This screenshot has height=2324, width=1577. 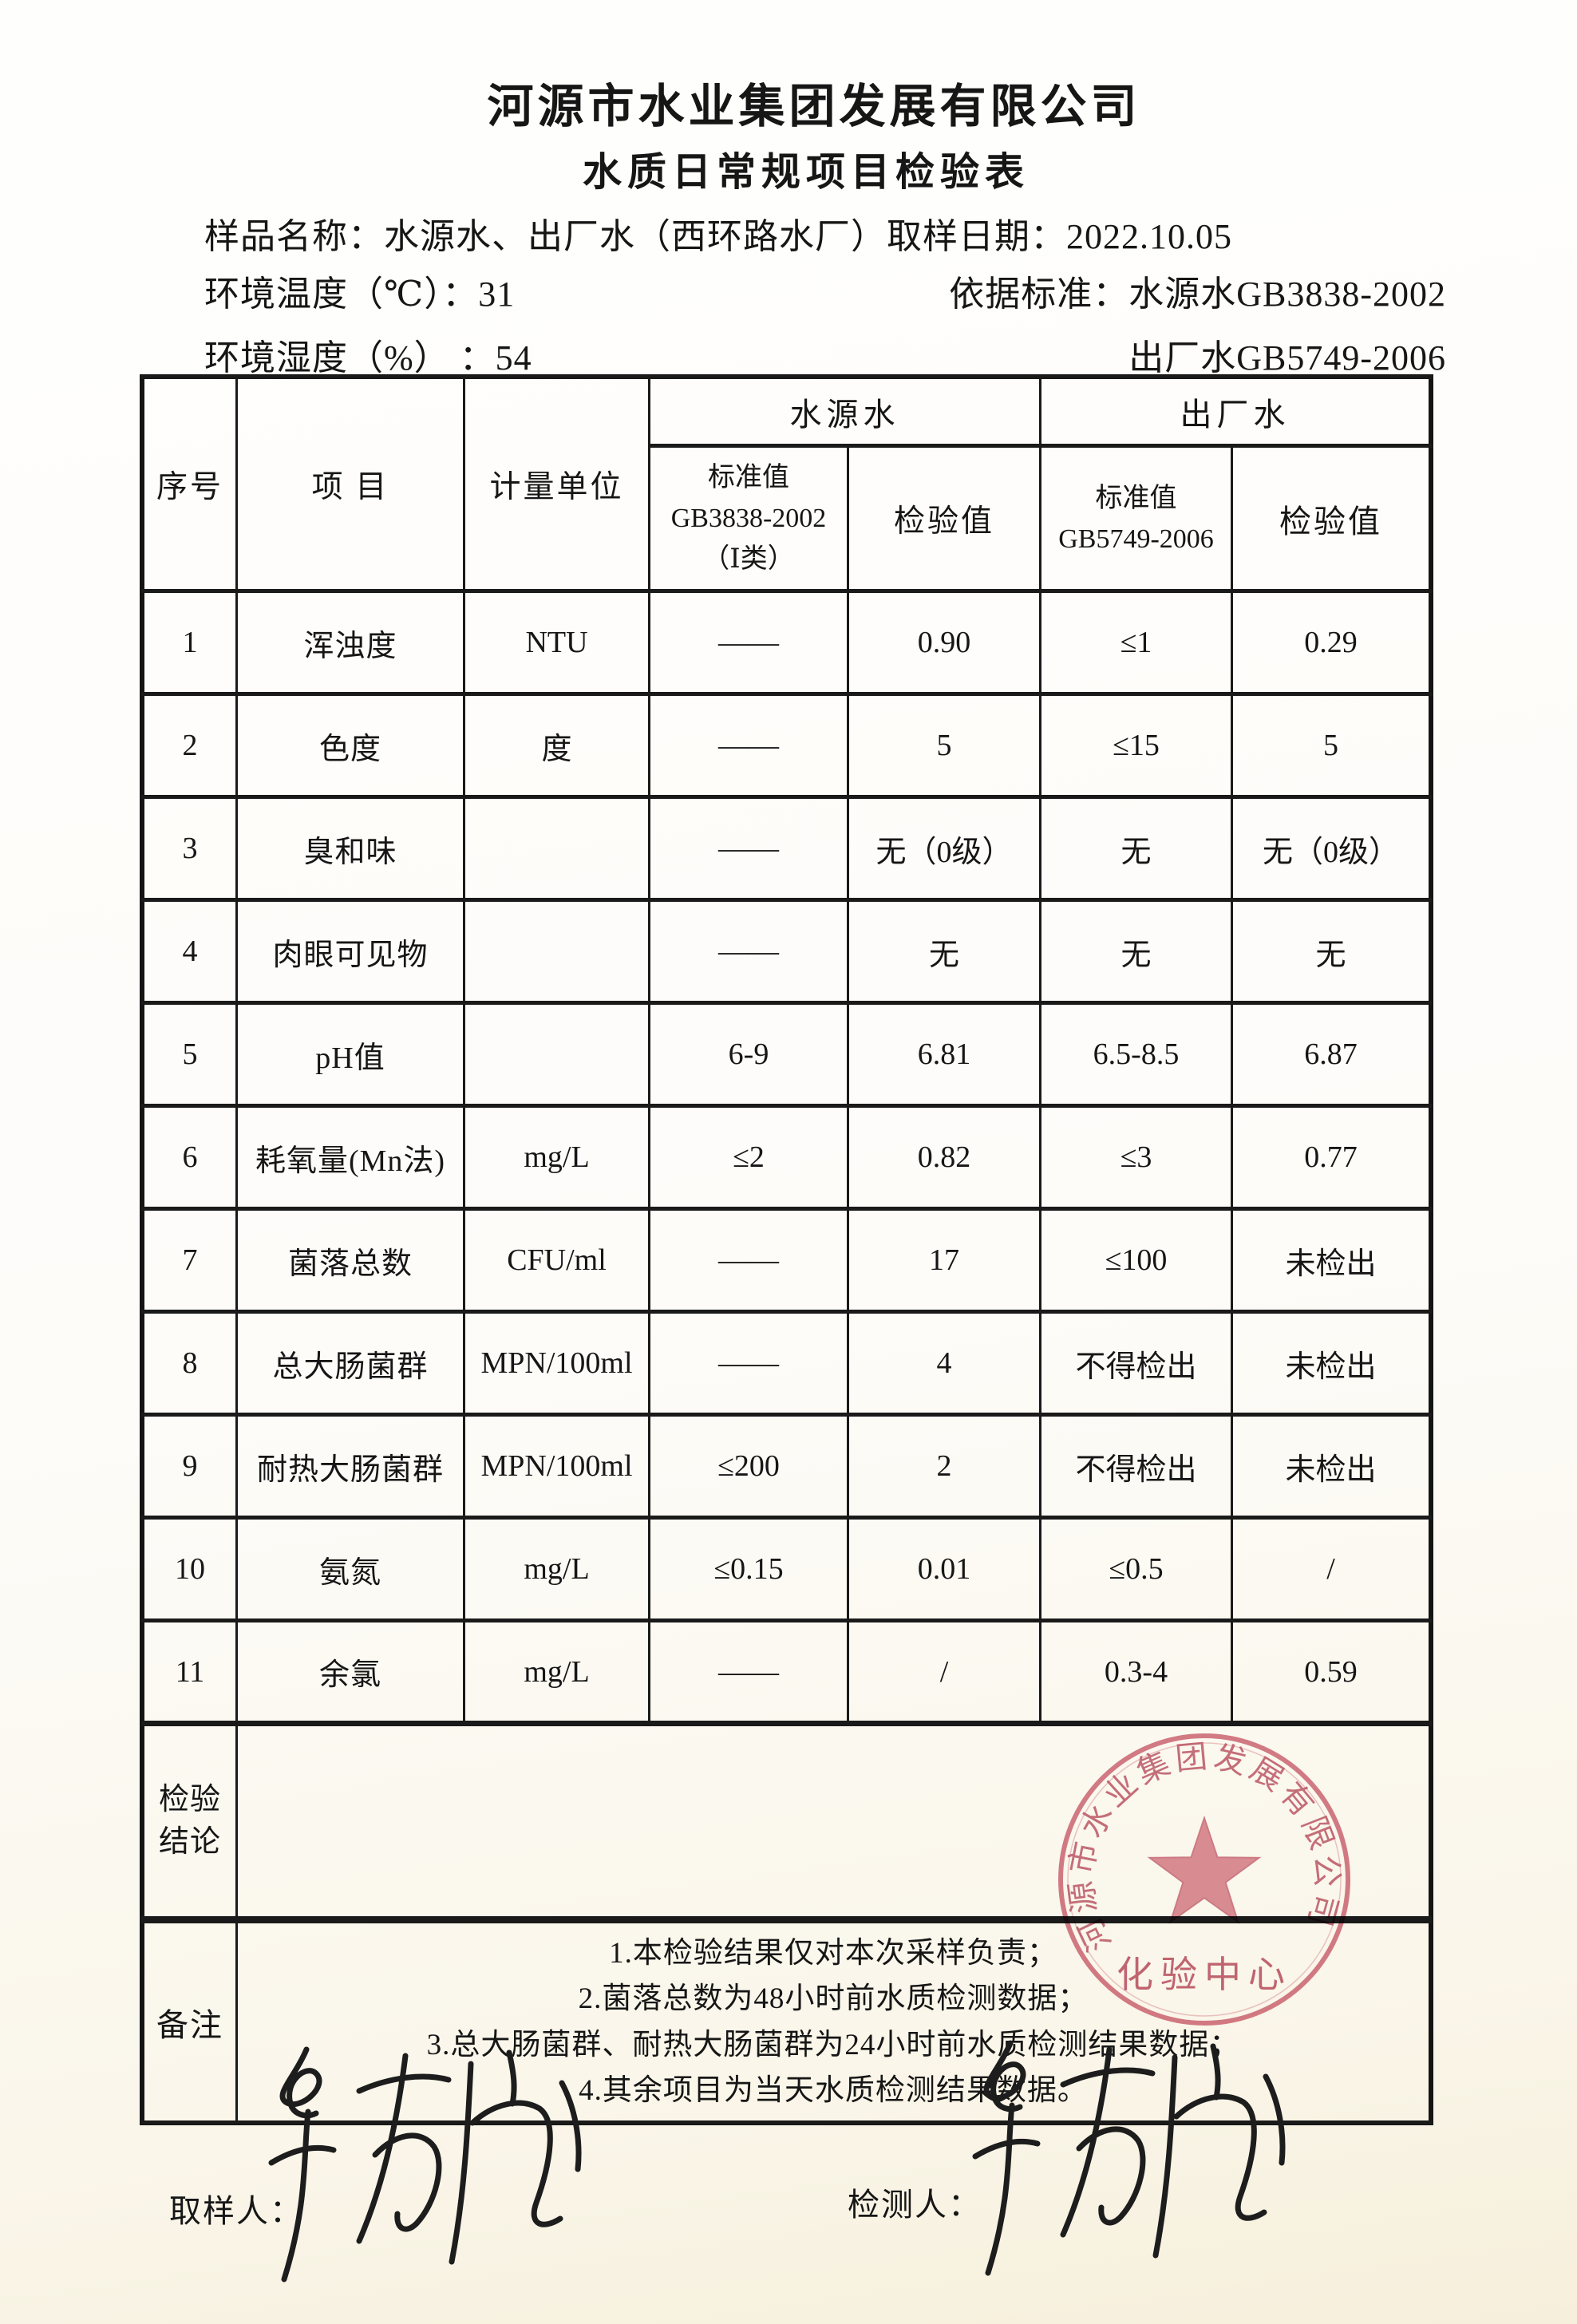 What do you see at coordinates (350, 849) in the screenshot?
I see `cell-item: 臭和味` at bounding box center [350, 849].